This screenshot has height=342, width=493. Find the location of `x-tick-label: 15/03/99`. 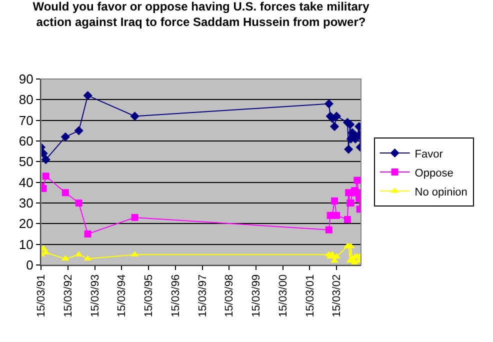

x-tick-label: 15/03/99 is located at coordinates (256, 296).